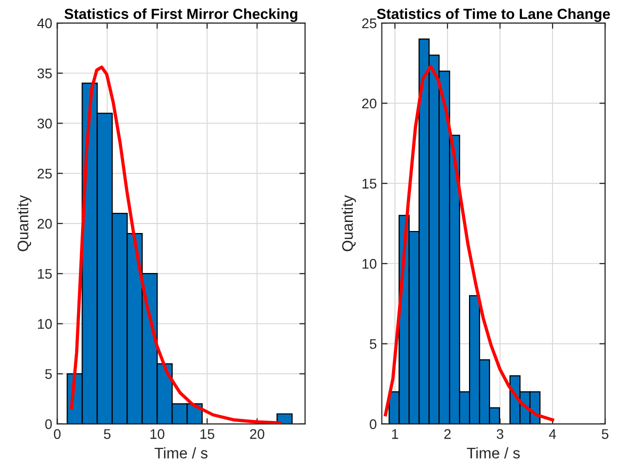 The image size is (629, 471). Describe the element at coordinates (44, 123) in the screenshot. I see `y-tick-label: 30` at that location.